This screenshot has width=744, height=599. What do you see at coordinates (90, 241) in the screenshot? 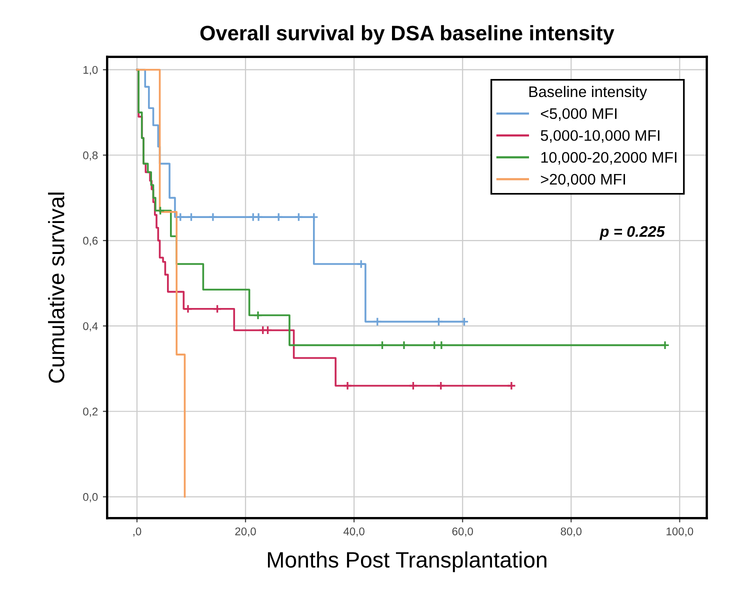
I see `y-tick-label: 0,6` at bounding box center [90, 241].